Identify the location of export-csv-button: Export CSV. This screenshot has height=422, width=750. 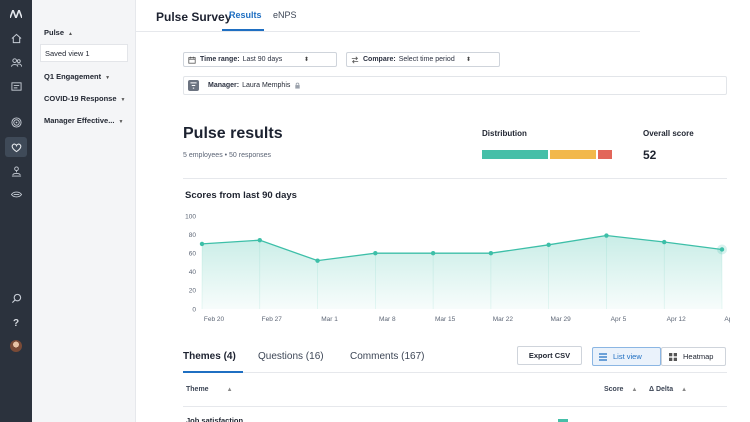
(549, 355).